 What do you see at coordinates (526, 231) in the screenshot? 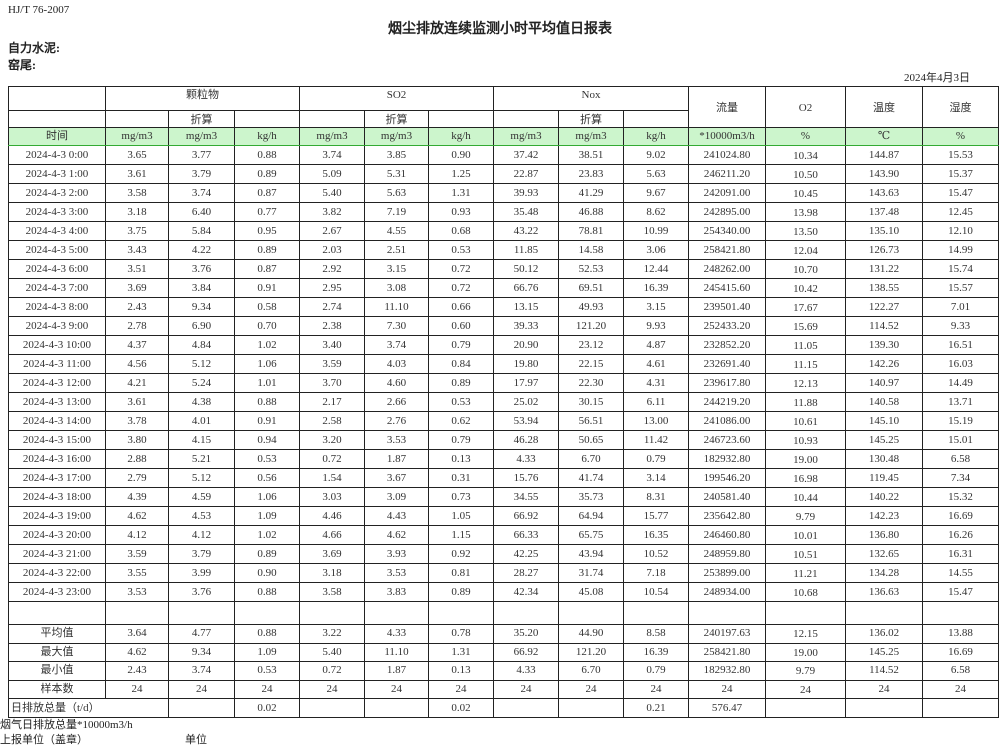
I see `value-cell: 43.22` at bounding box center [526, 231].